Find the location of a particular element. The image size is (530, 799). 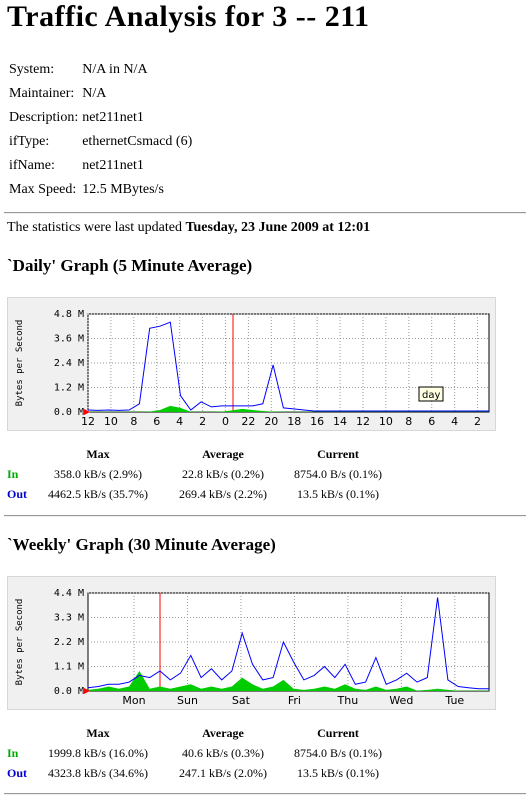

out-average: 247.1 kB/s (2.0%) is located at coordinates (223, 772).